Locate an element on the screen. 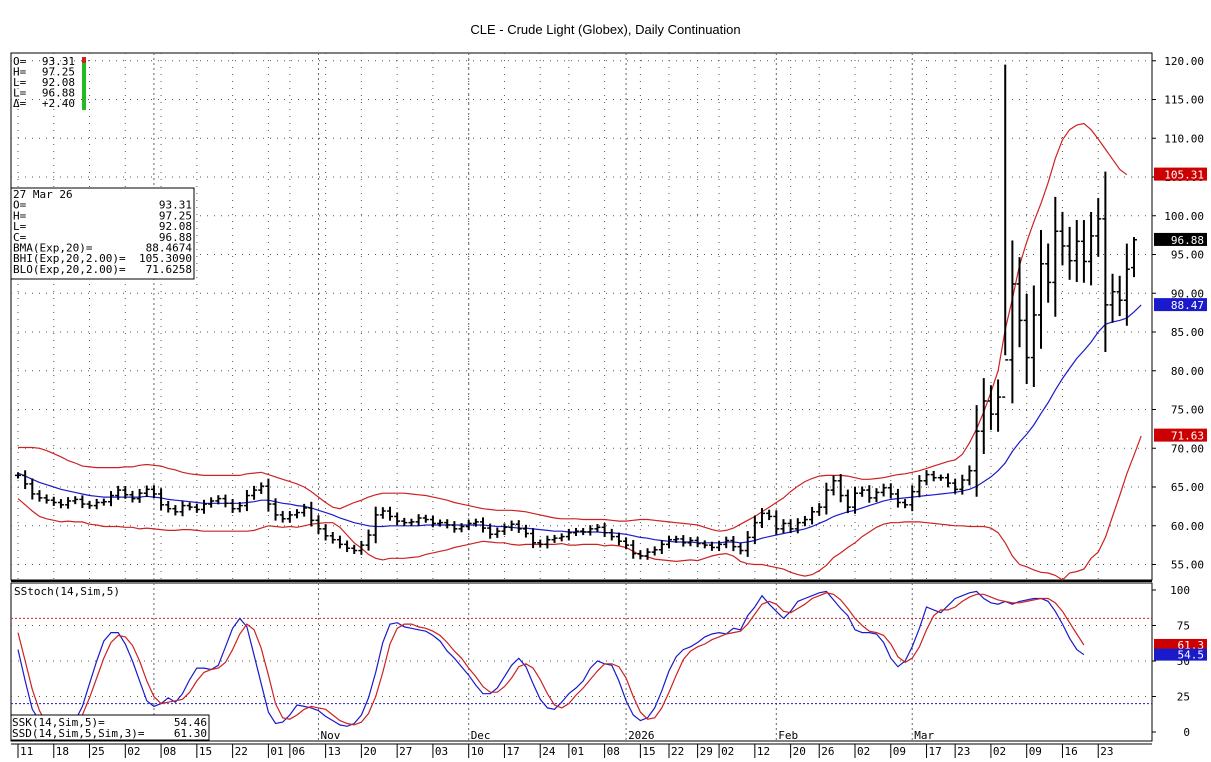 The image size is (1211, 762). price-tick-label: 115.00 is located at coordinates (1184, 100).